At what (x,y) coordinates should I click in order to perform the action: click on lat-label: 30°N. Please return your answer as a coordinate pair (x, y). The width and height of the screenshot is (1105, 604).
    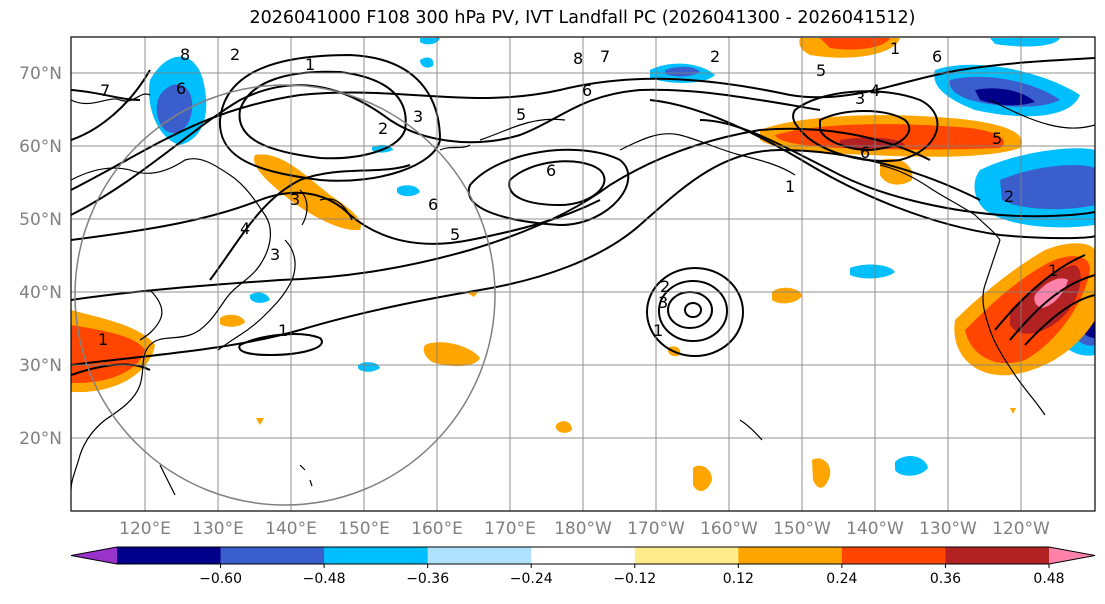
    Looking at the image, I should click on (40, 366).